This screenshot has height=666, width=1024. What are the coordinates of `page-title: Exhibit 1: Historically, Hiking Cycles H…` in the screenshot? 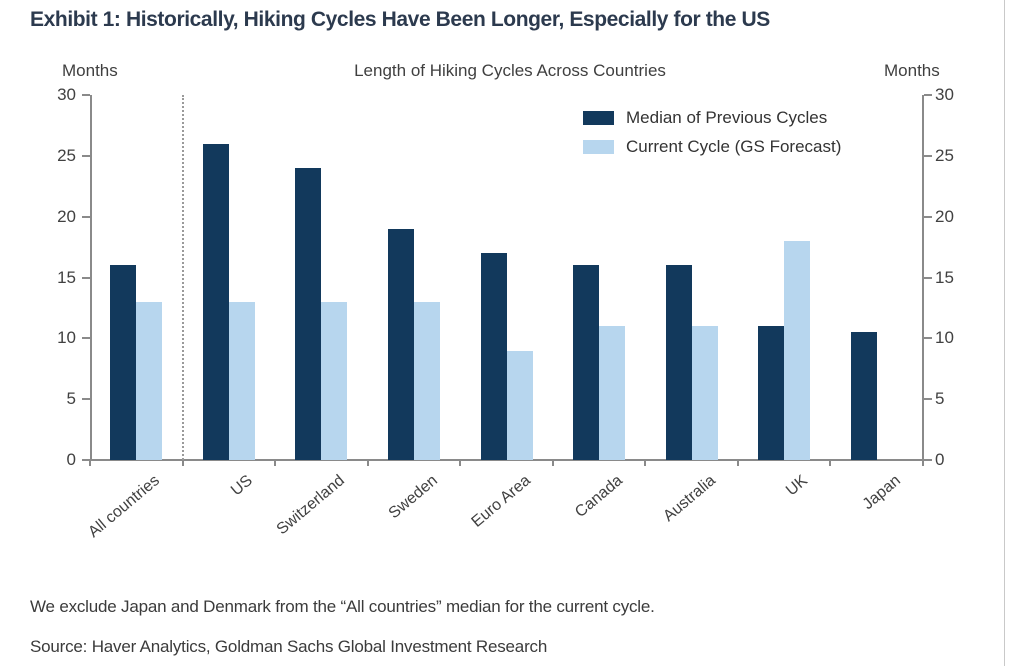 It's located at (400, 19).